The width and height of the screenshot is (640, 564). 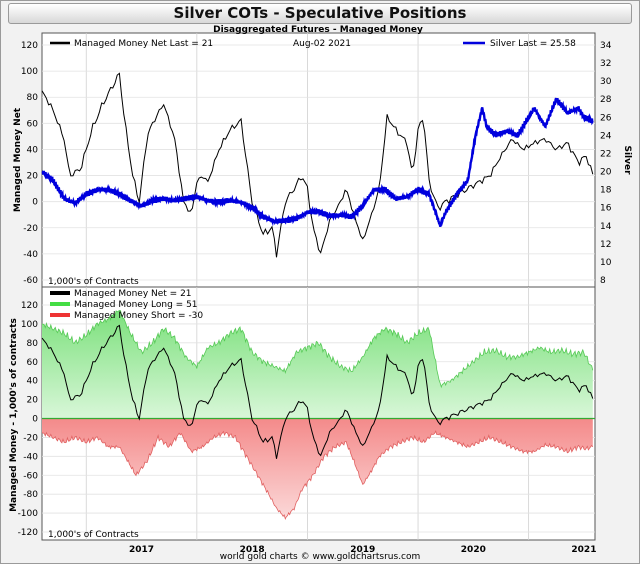 I want to click on bottom-x-tick-label: 2019, so click(x=362, y=550).